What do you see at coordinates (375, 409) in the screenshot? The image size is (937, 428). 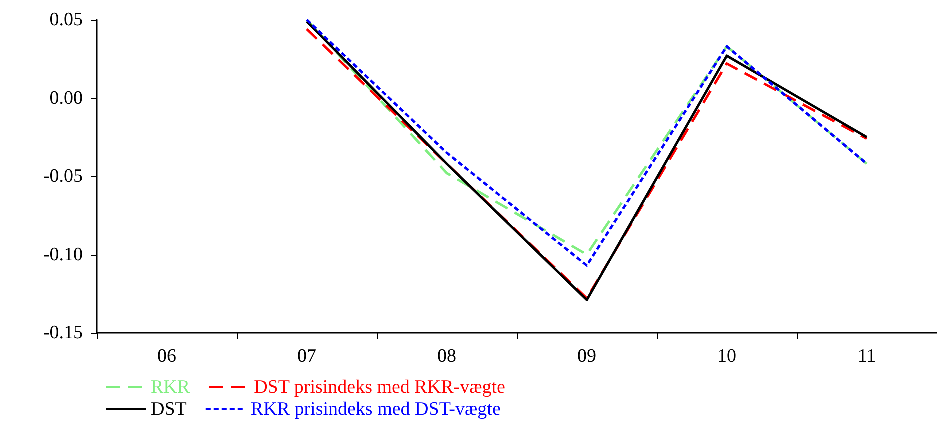 I see `legend-label: RKR prisindeks med DST-vægte` at bounding box center [375, 409].